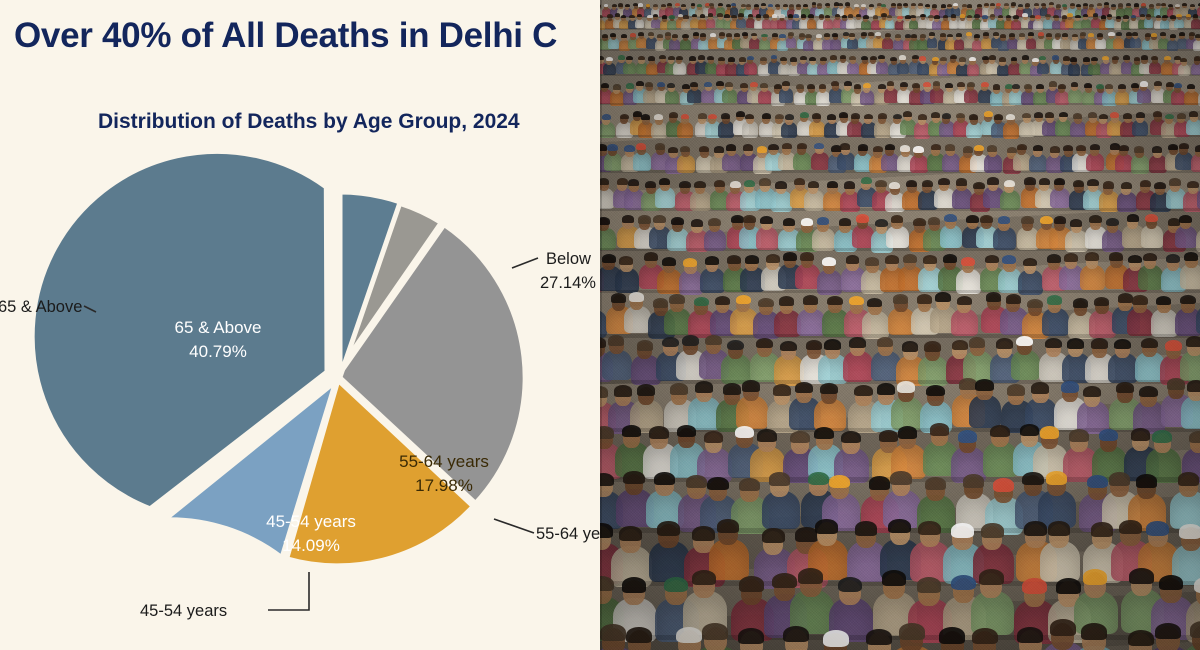 The height and width of the screenshot is (650, 1200). Describe the element at coordinates (370, 283) in the screenshot. I see `pie-slice-small-teal` at that location.